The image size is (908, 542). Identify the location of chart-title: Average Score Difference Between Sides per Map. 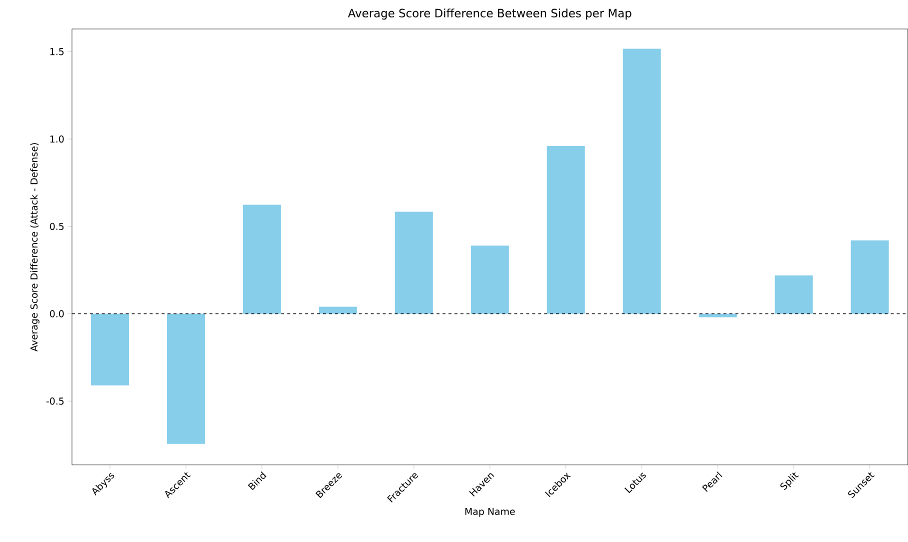
(490, 14).